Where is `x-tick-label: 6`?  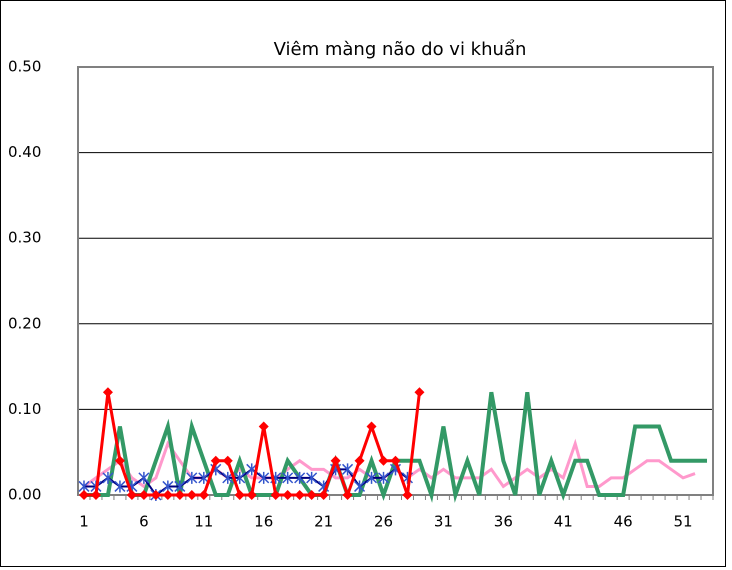
x-tick-label: 6 is located at coordinates (144, 522).